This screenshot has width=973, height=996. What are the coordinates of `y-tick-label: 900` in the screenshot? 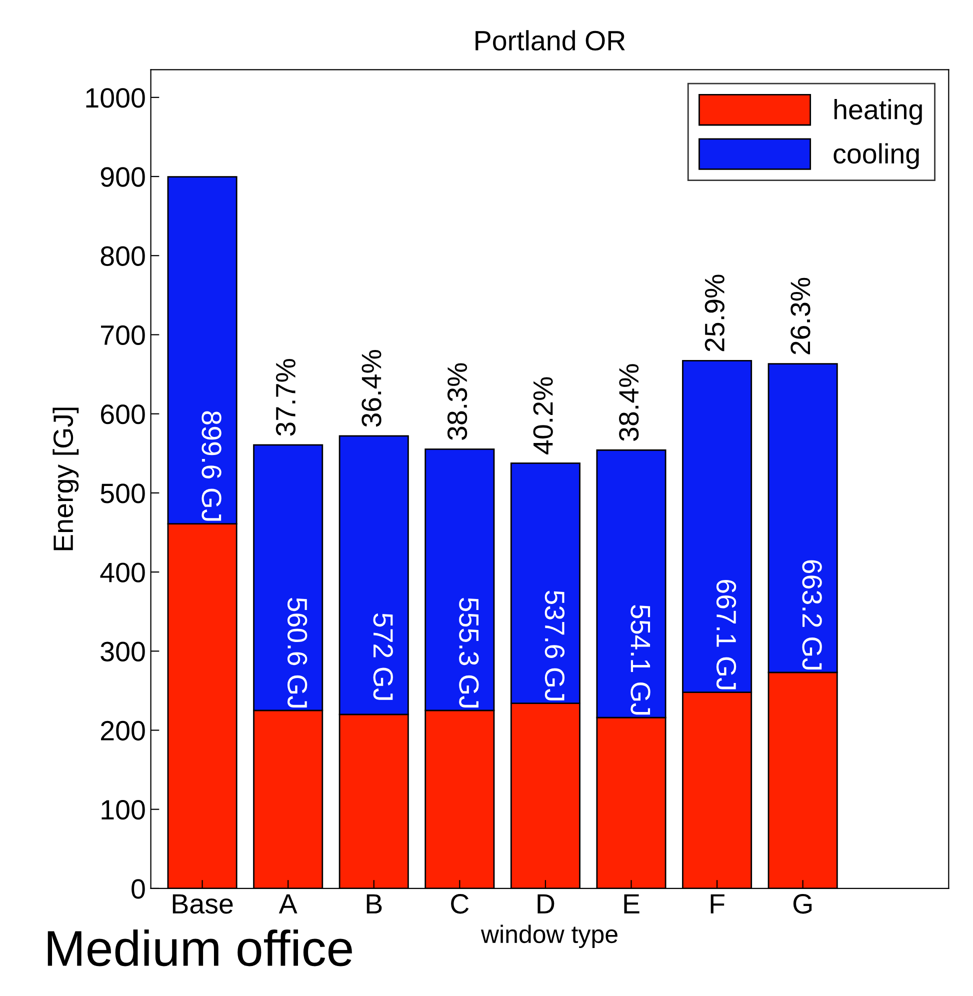 It's located at (122, 177).